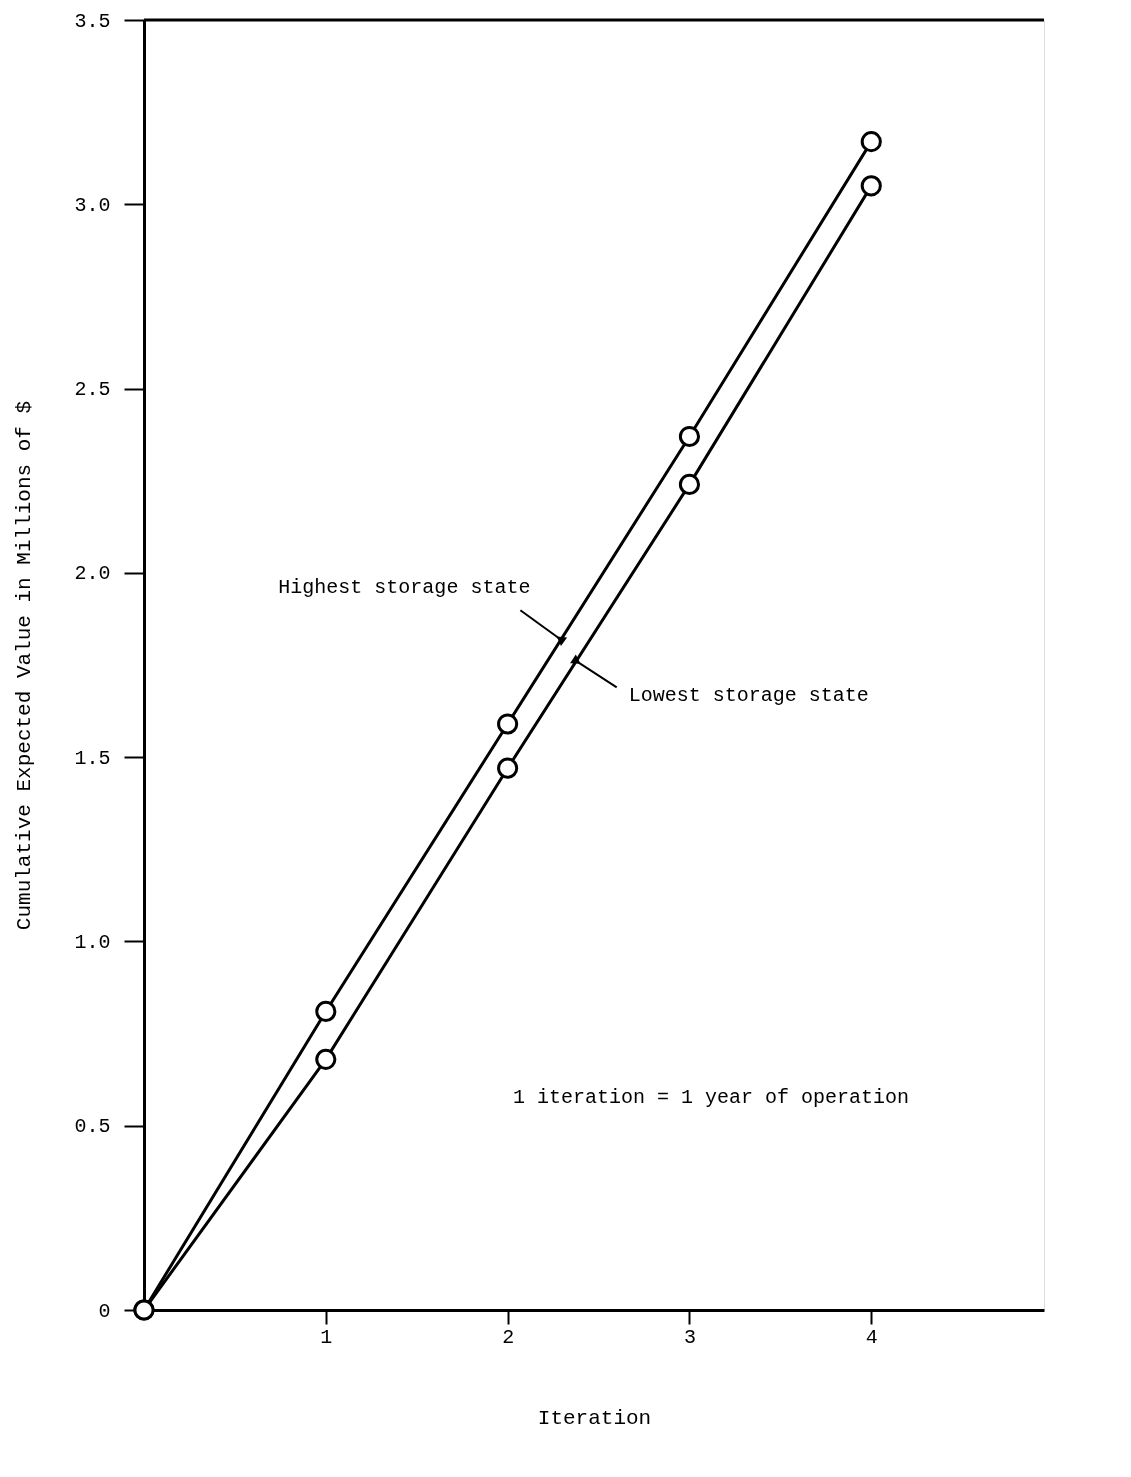 This screenshot has height=1477, width=1131. Describe the element at coordinates (92, 758) in the screenshot. I see `y-tick-label: 1.5` at that location.